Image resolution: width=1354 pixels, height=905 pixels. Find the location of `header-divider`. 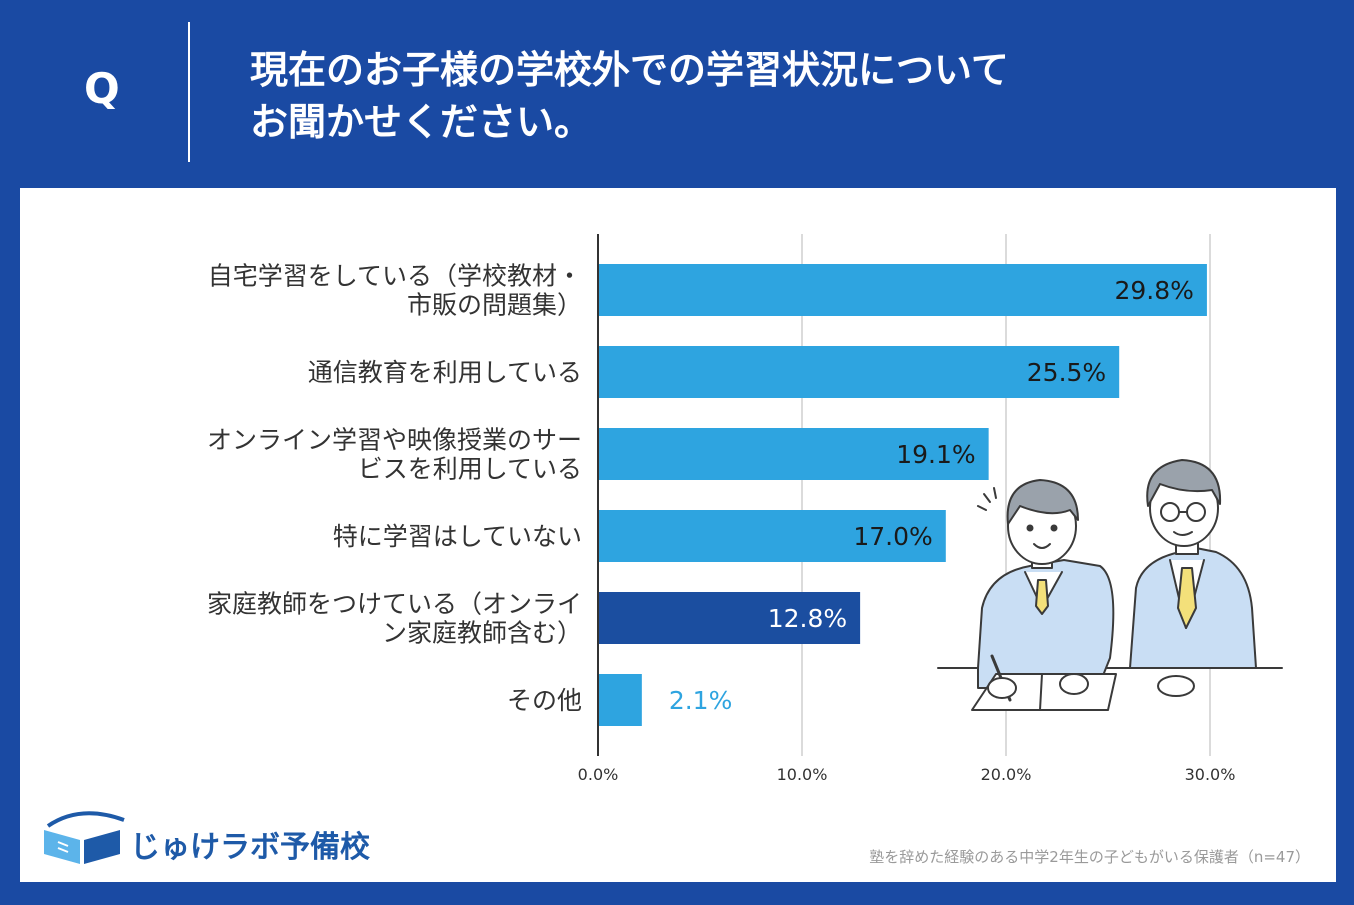

header-divider is located at coordinates (189, 92).